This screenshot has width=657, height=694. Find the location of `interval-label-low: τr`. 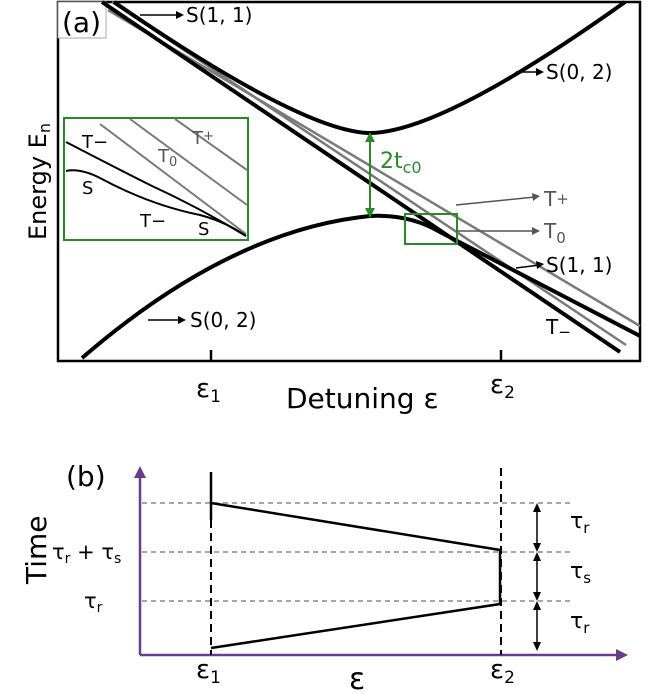

interval-label-low: τr is located at coordinates (580, 623).